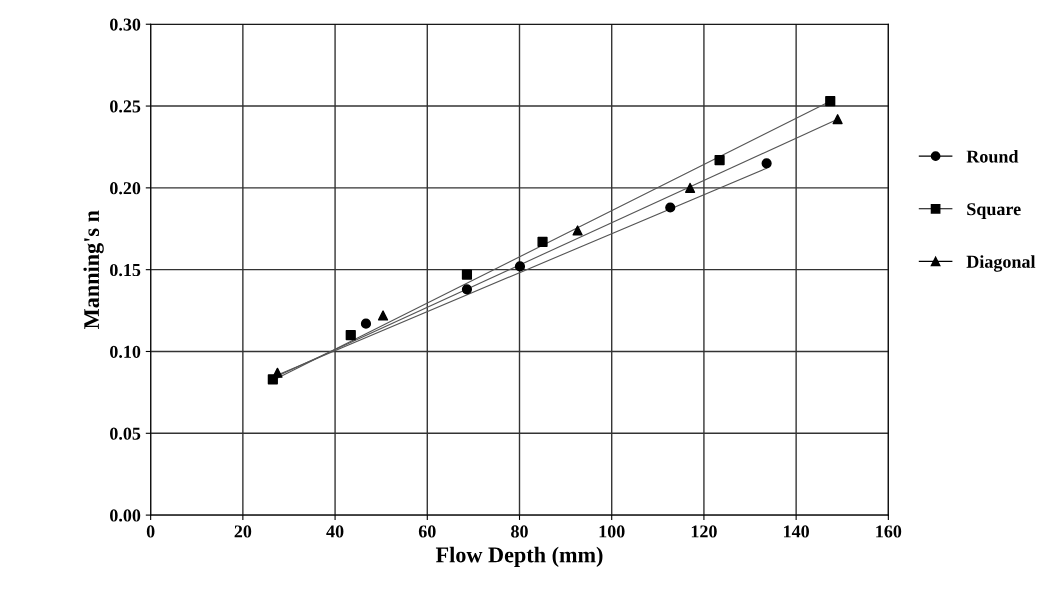 The width and height of the screenshot is (1039, 606). I want to click on x-tick-label: 120, so click(704, 531).